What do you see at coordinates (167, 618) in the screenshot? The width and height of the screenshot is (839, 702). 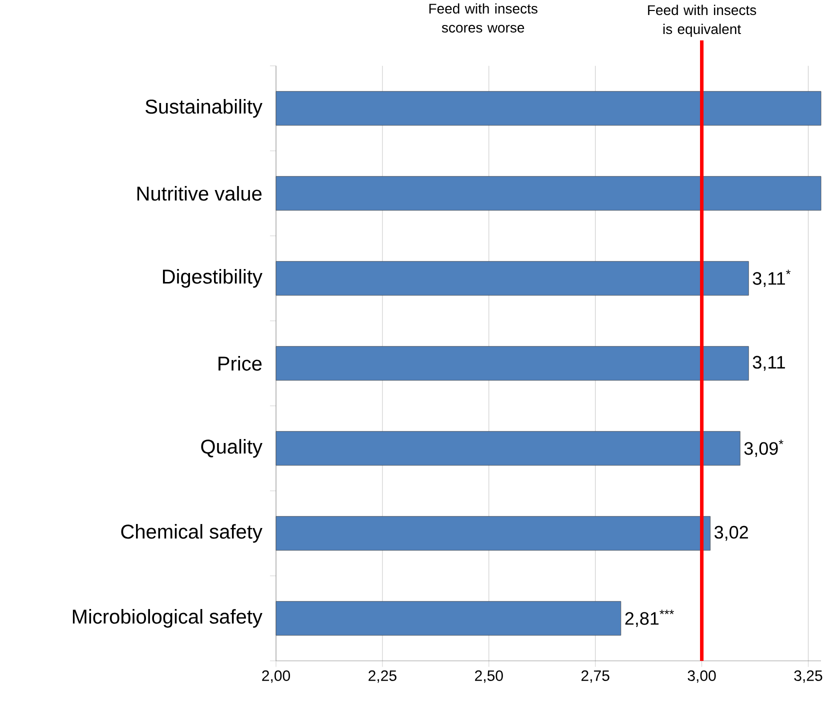 I see `y-tick-label: Microbiological safety` at bounding box center [167, 618].